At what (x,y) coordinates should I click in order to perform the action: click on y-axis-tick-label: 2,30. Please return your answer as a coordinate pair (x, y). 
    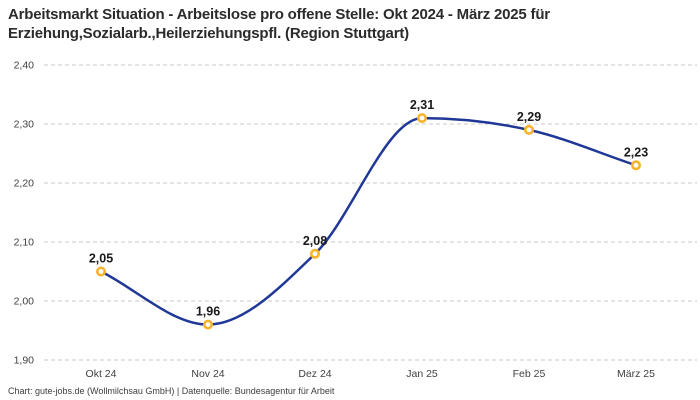
    Looking at the image, I should click on (24, 125).